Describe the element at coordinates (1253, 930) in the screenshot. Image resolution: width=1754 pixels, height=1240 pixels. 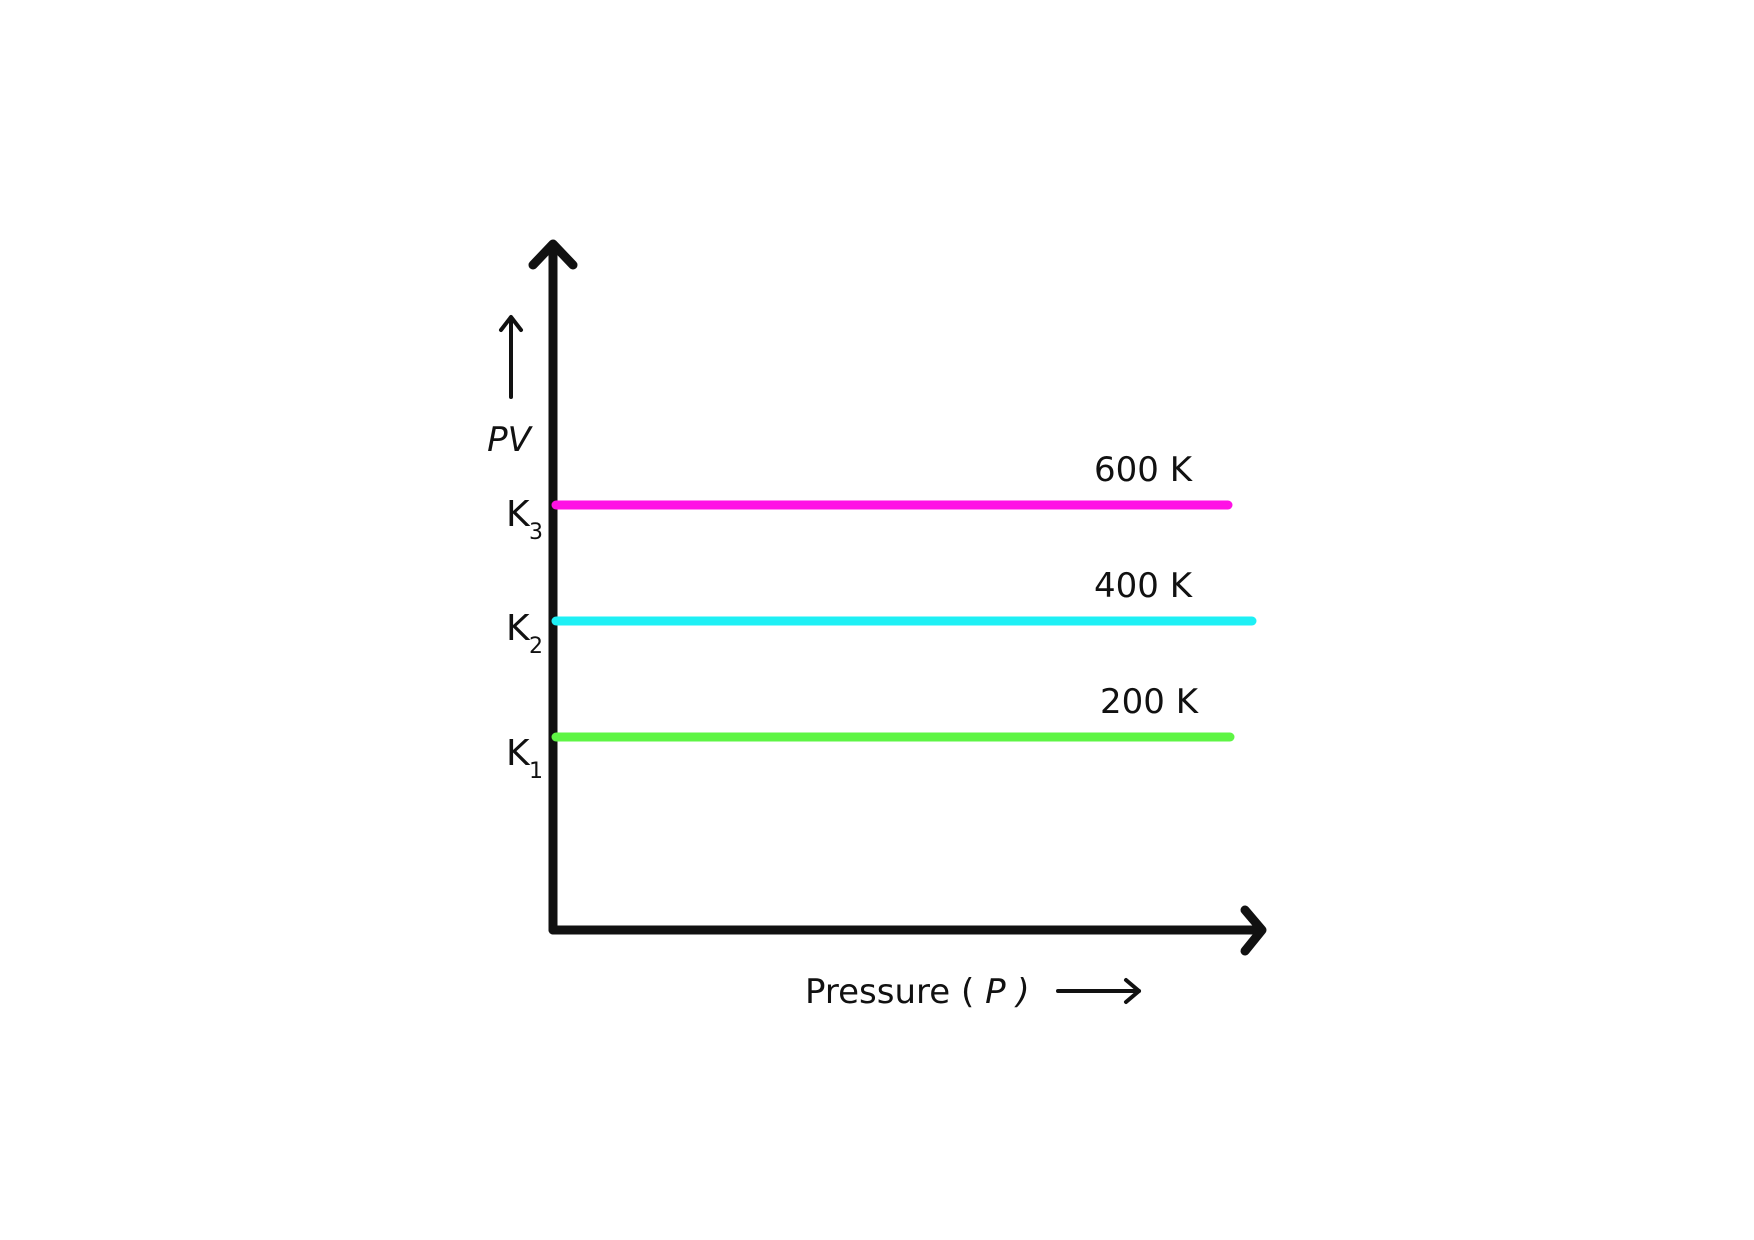
I see `x-axis-arrowhead` at that location.